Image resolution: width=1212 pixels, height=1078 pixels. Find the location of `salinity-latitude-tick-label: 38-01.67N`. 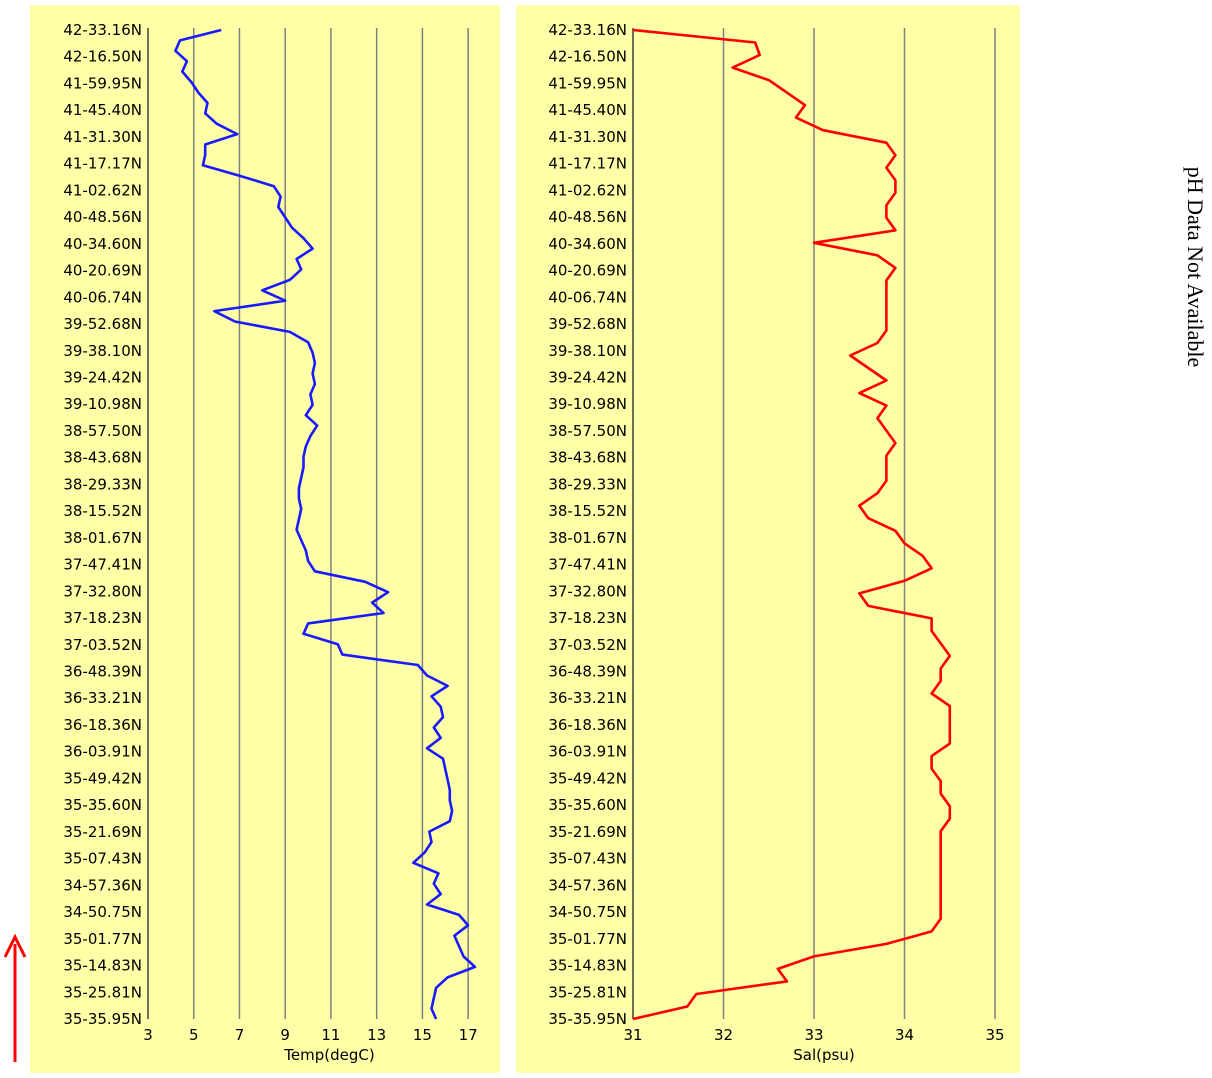

salinity-latitude-tick-label: 38-01.67N is located at coordinates (587, 538).